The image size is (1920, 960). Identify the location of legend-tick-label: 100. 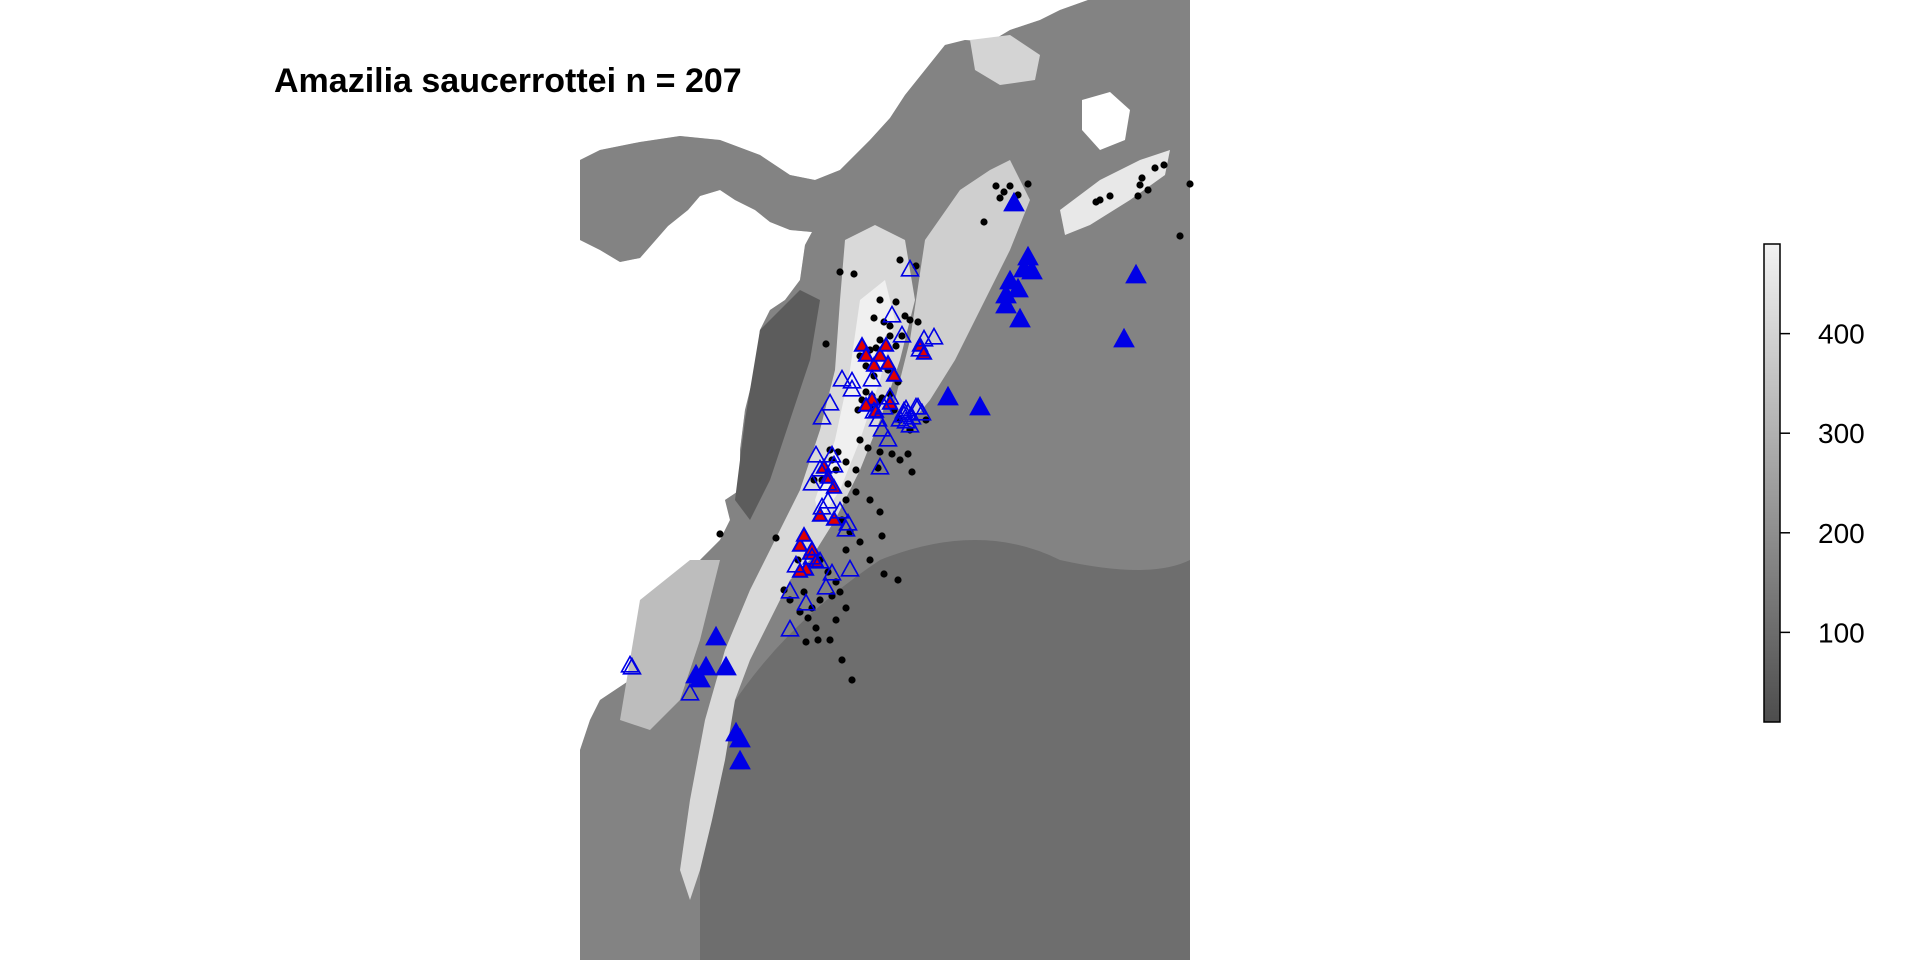
(1841, 632).